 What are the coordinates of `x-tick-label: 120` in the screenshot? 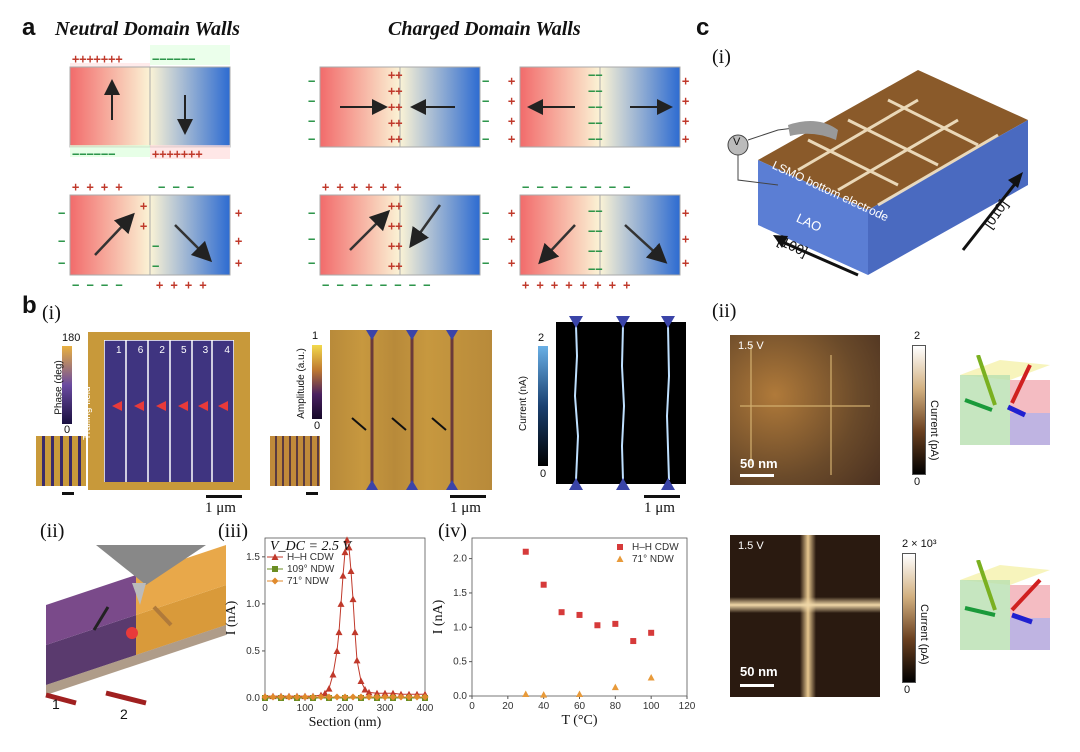 It's located at (687, 706).